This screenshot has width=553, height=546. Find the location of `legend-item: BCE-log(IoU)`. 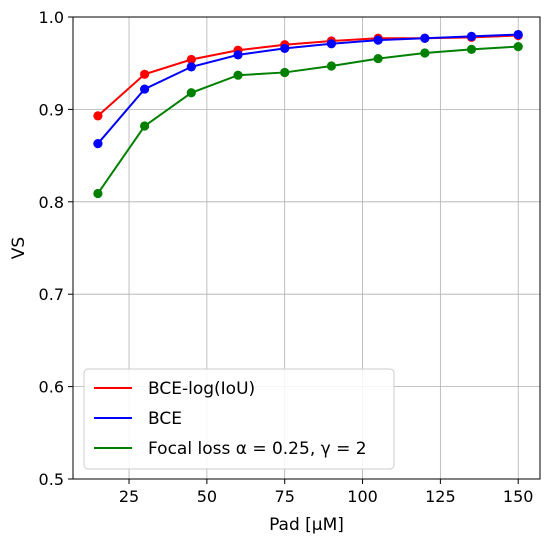

legend-item: BCE-log(IoU) is located at coordinates (174, 389).